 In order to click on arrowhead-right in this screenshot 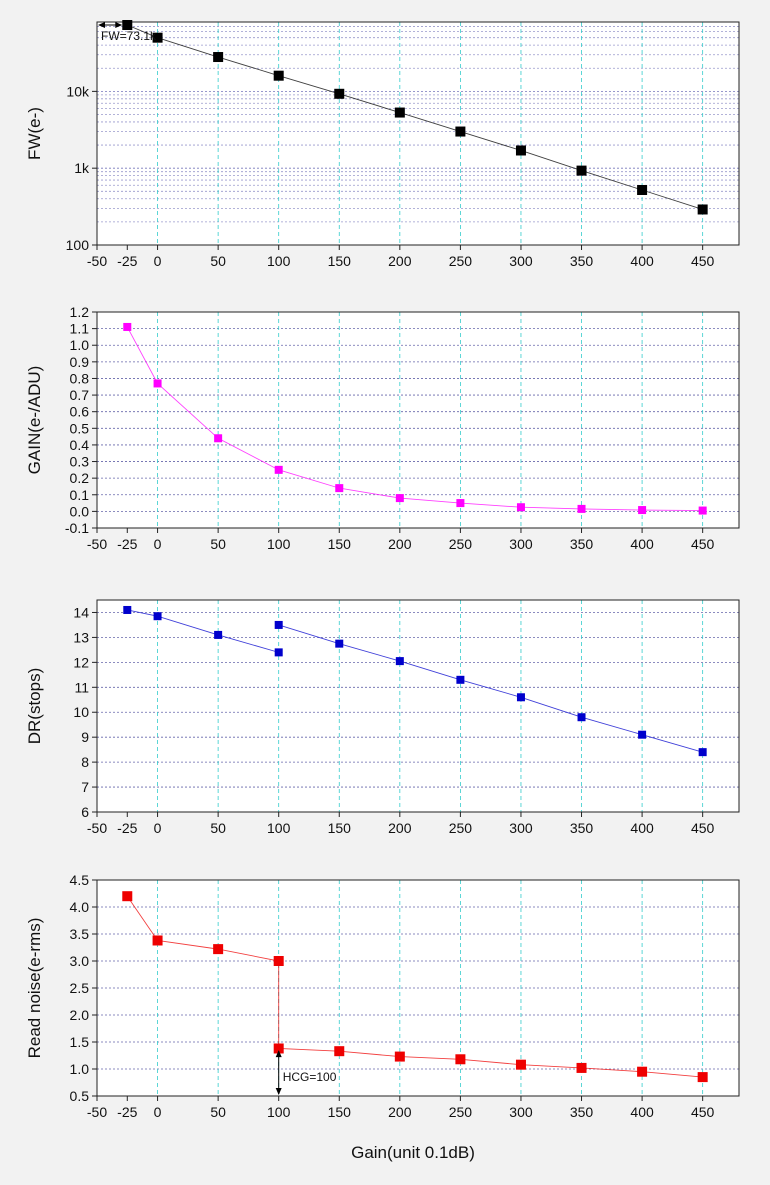, I will do `click(119, 25)`.